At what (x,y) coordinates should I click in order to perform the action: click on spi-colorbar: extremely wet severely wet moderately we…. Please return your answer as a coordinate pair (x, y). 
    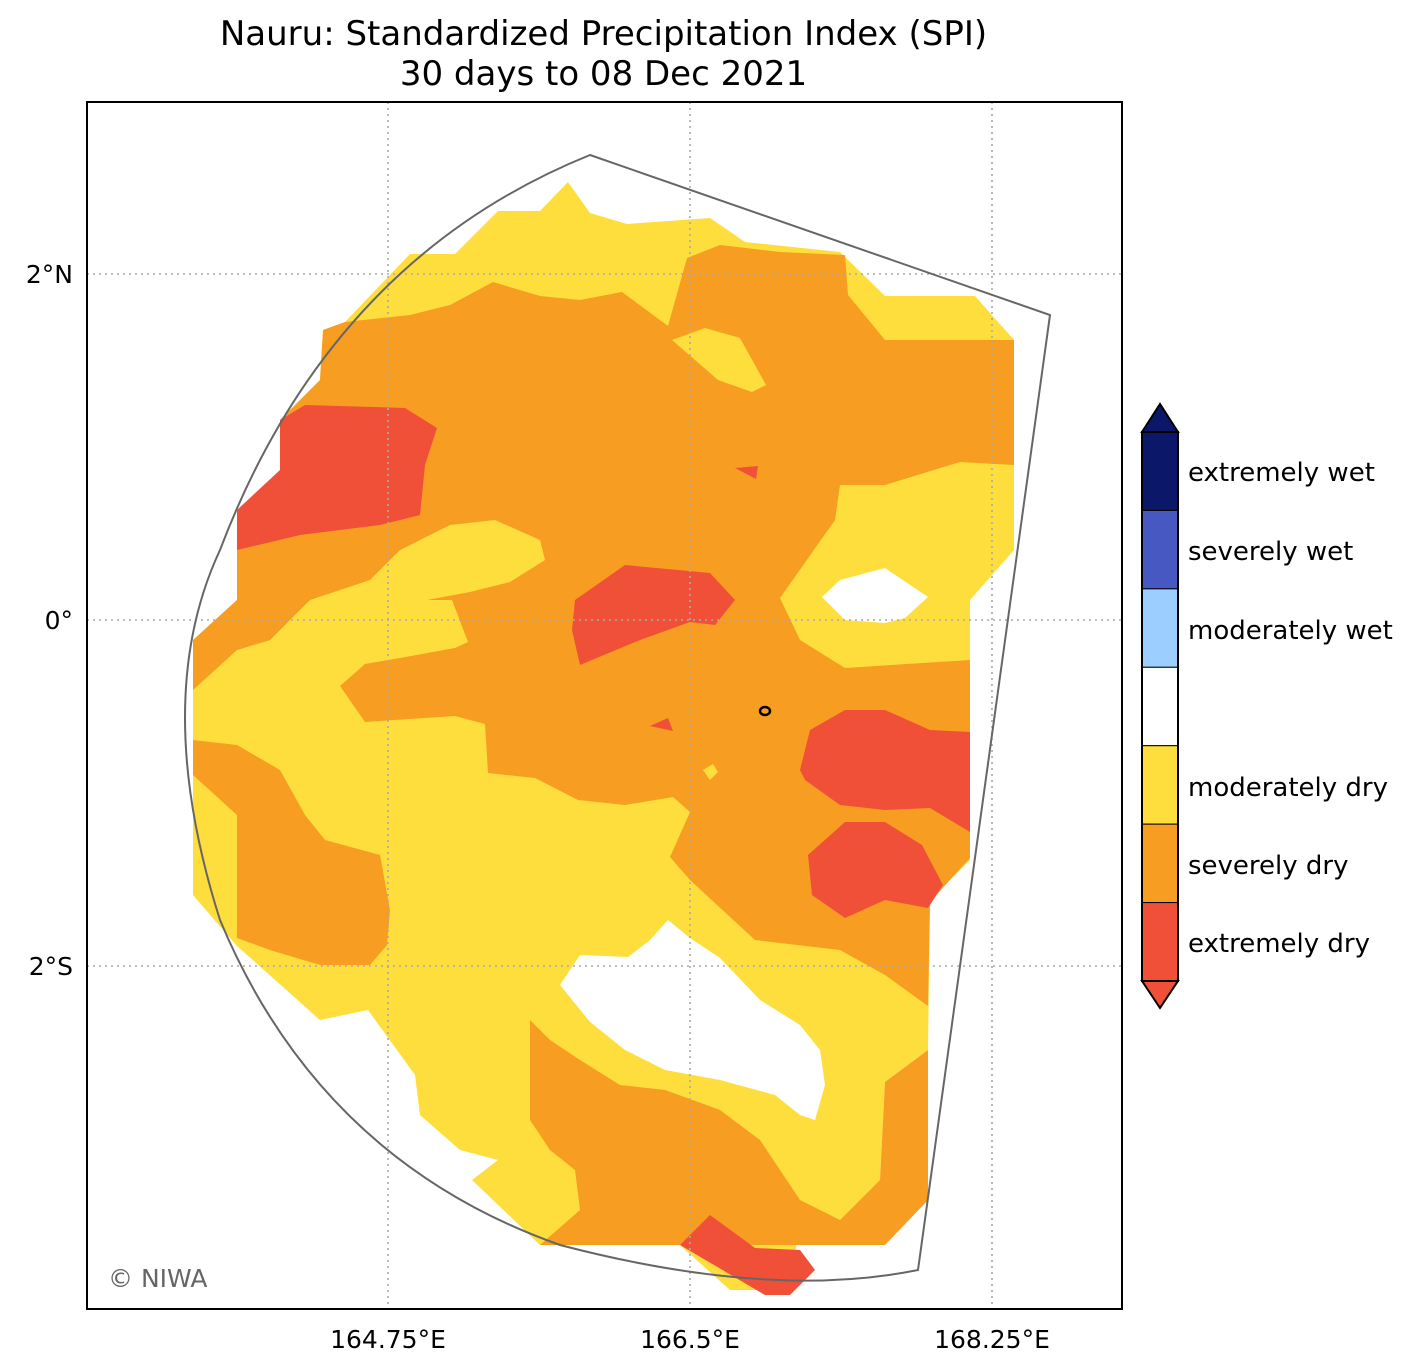
    Looking at the image, I should click on (1266, 706).